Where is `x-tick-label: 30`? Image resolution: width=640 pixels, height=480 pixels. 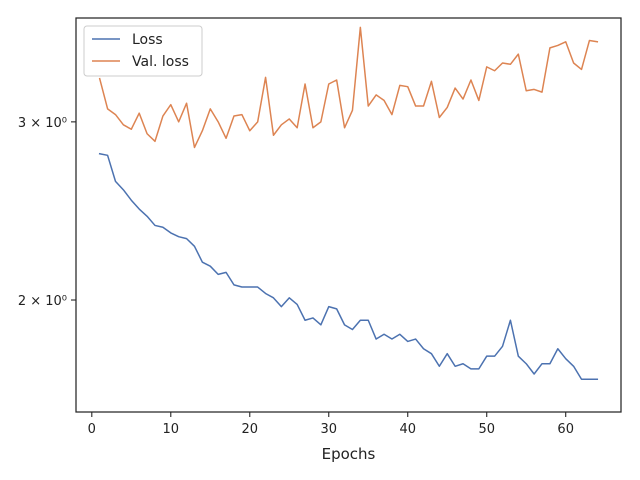 x-tick-label: 30 is located at coordinates (328, 429).